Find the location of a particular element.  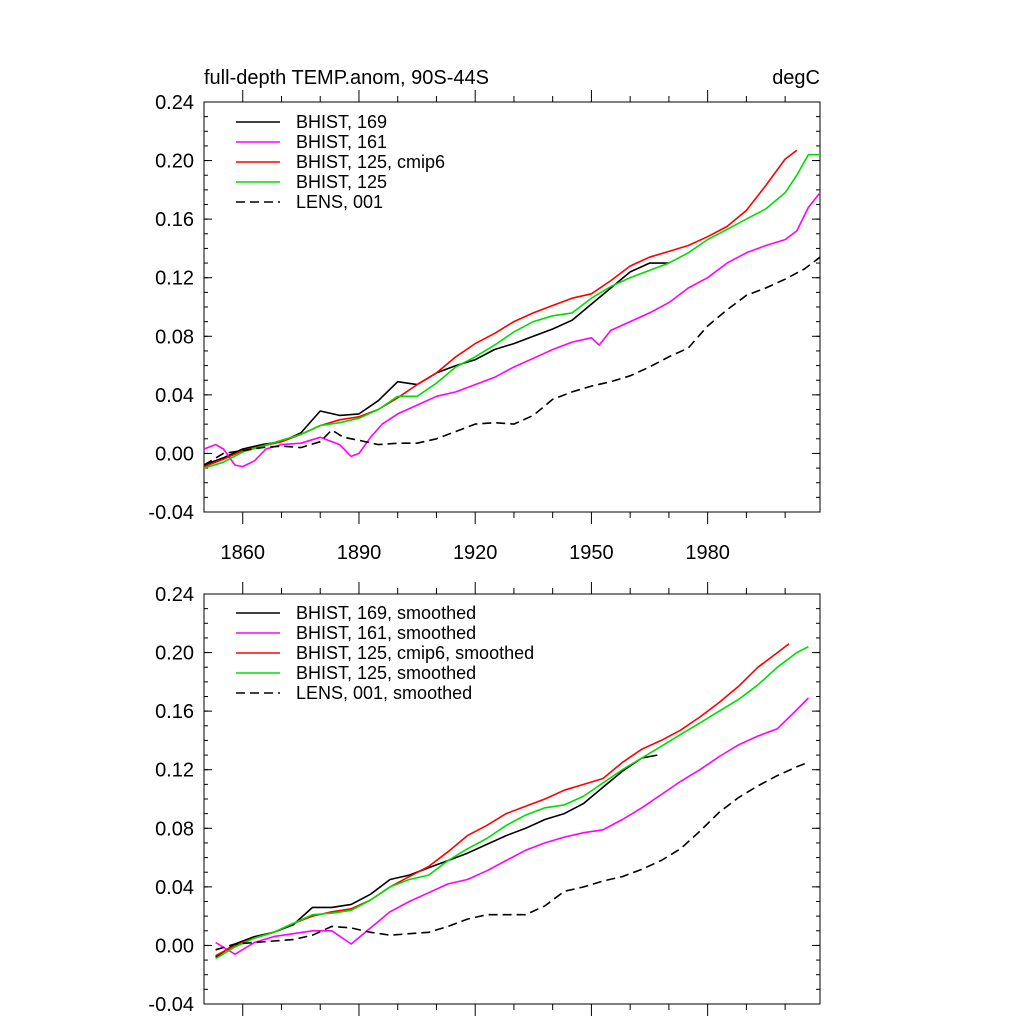

x-tick-label: 1920 is located at coordinates (475, 553).